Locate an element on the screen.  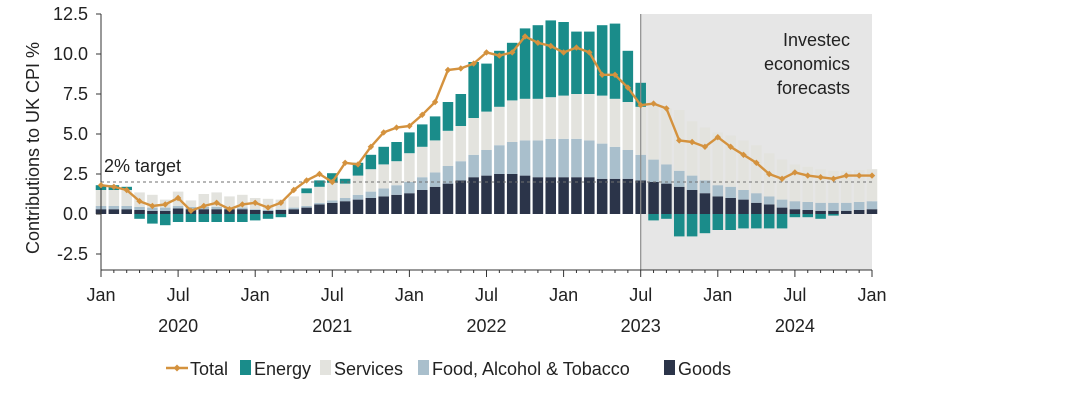
forecast-label: Investec economics forecasts is located at coordinates (807, 64).